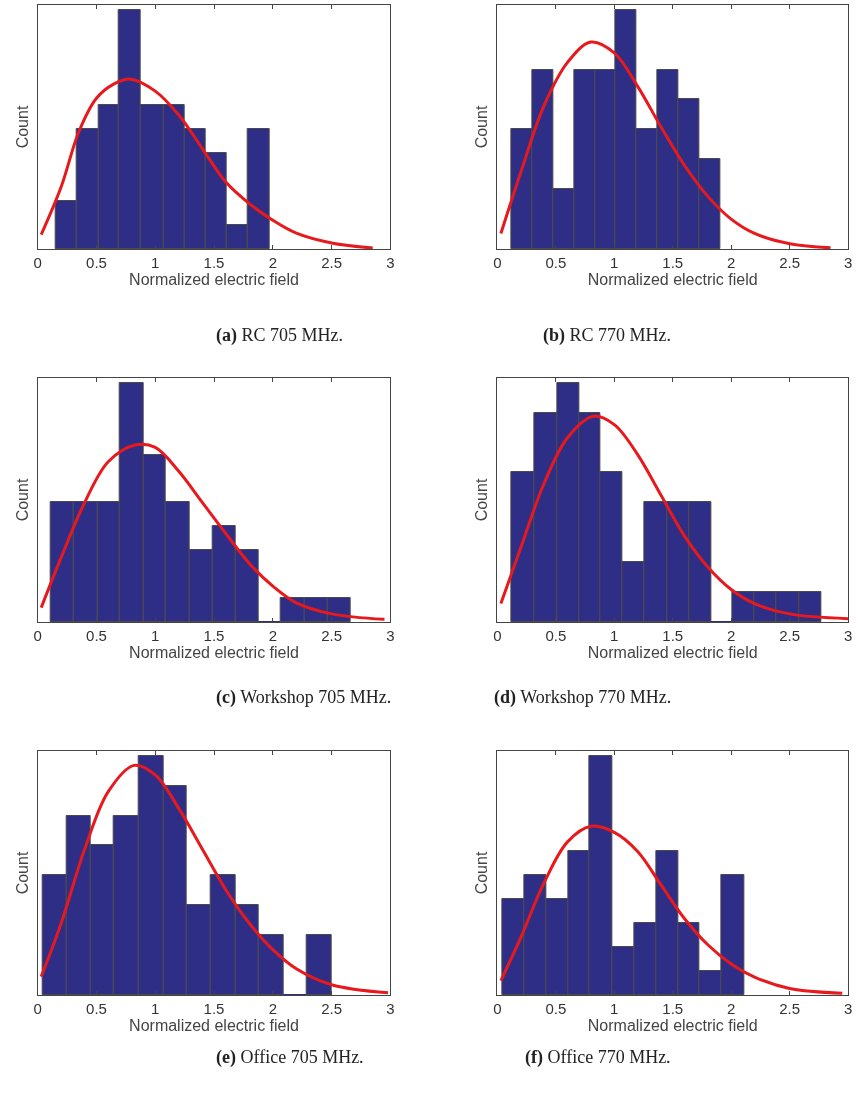 This screenshot has height=1097, width=860. What do you see at coordinates (607, 335) in the screenshot?
I see `text: (b) RC 770 MHz.` at bounding box center [607, 335].